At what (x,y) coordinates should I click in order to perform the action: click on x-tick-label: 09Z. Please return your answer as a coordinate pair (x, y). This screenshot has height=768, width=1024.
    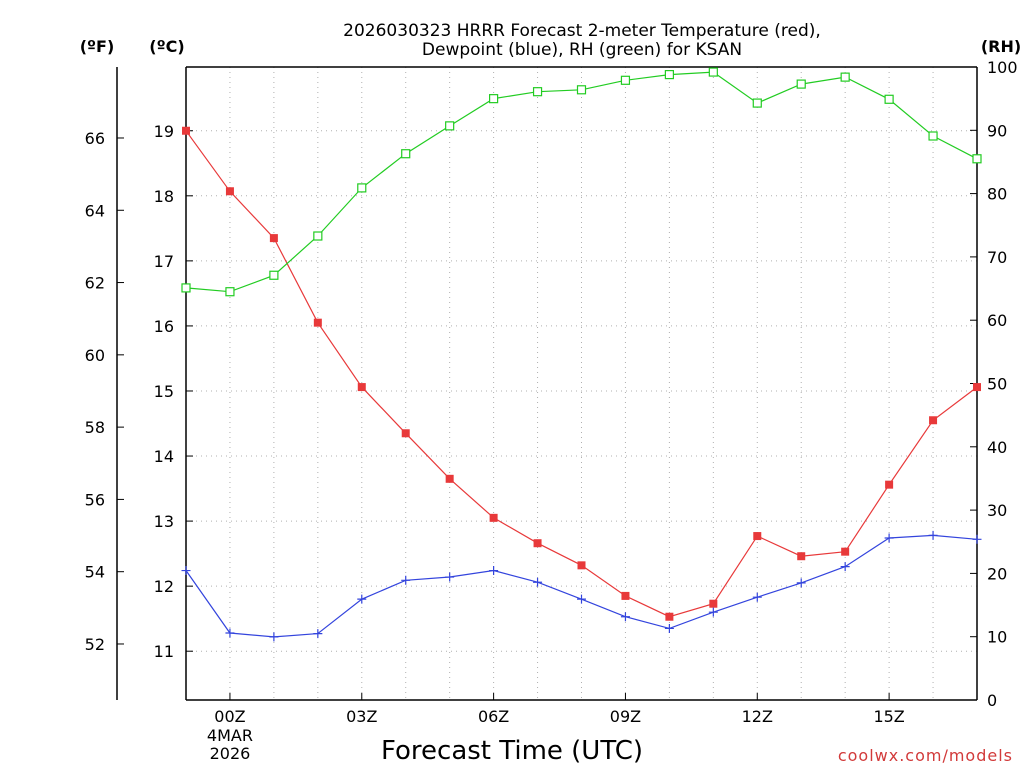
    Looking at the image, I should click on (625, 716).